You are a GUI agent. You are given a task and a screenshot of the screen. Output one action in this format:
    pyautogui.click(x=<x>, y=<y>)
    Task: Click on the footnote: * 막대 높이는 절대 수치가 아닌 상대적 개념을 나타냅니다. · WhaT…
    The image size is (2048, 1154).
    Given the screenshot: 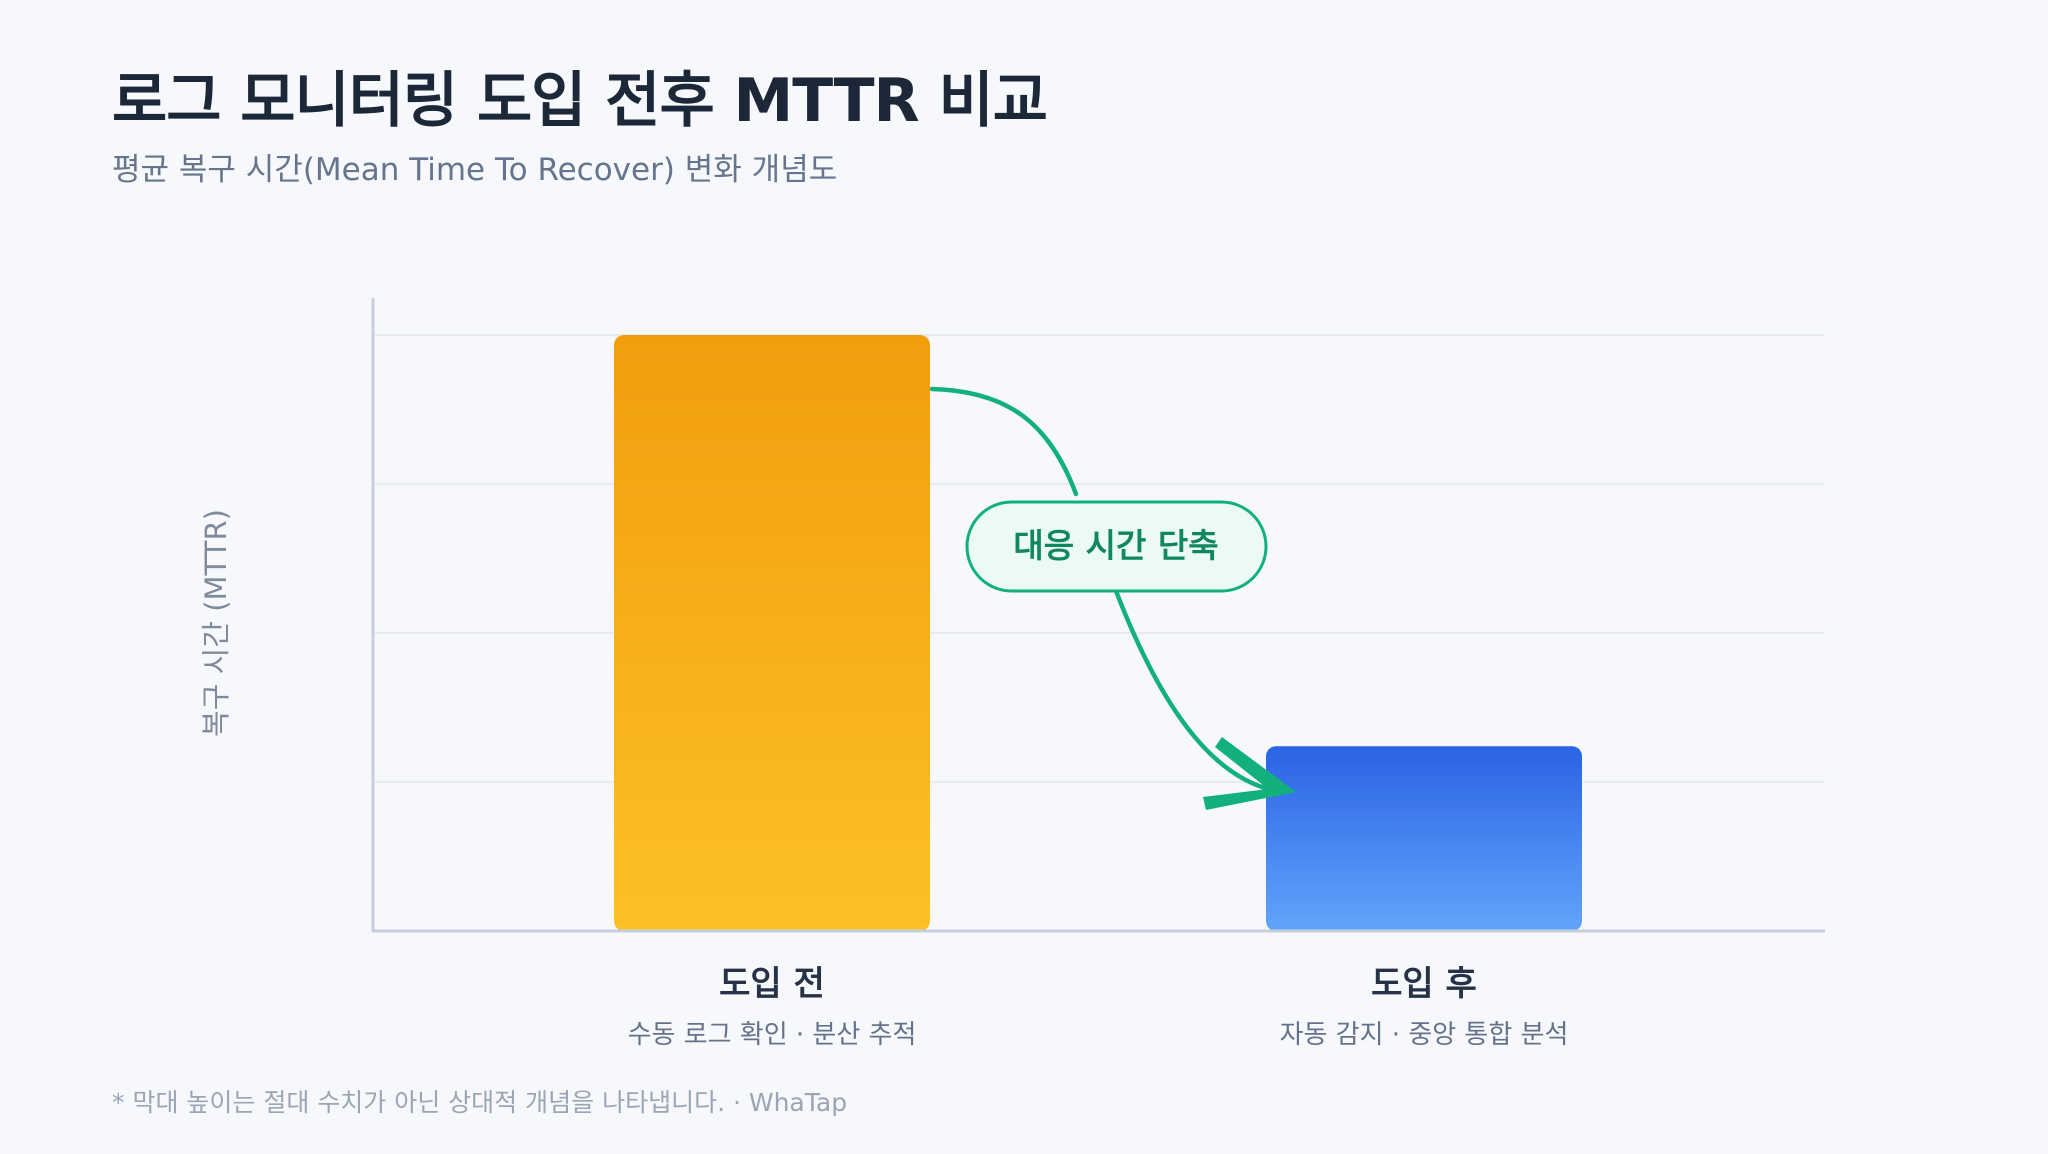 What is the action you would take?
    pyautogui.click(x=480, y=1102)
    